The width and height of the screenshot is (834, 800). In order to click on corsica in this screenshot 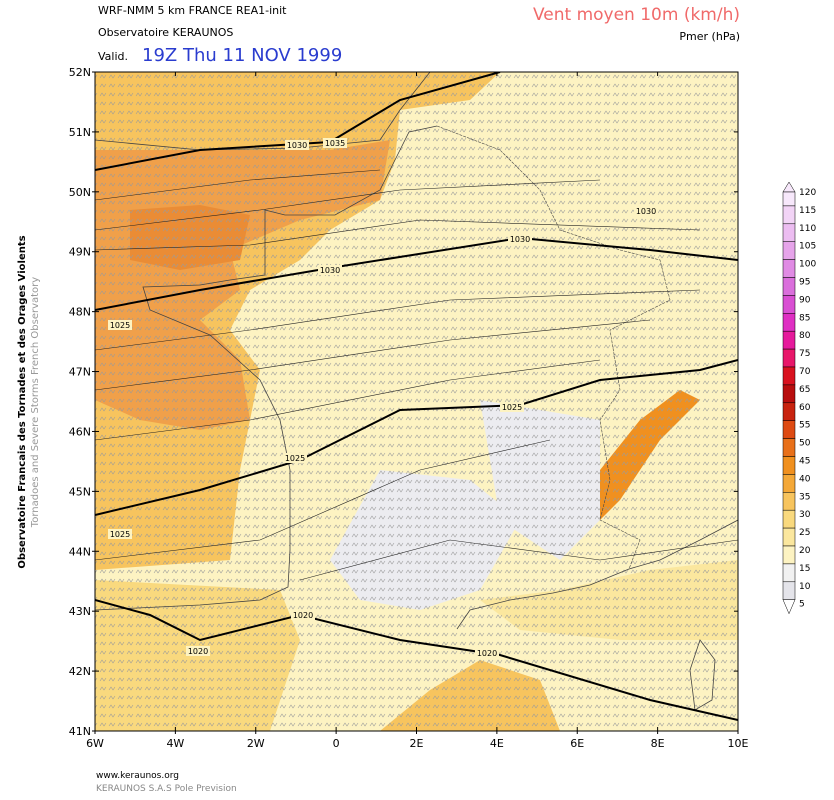, I will do `click(702, 675)`.